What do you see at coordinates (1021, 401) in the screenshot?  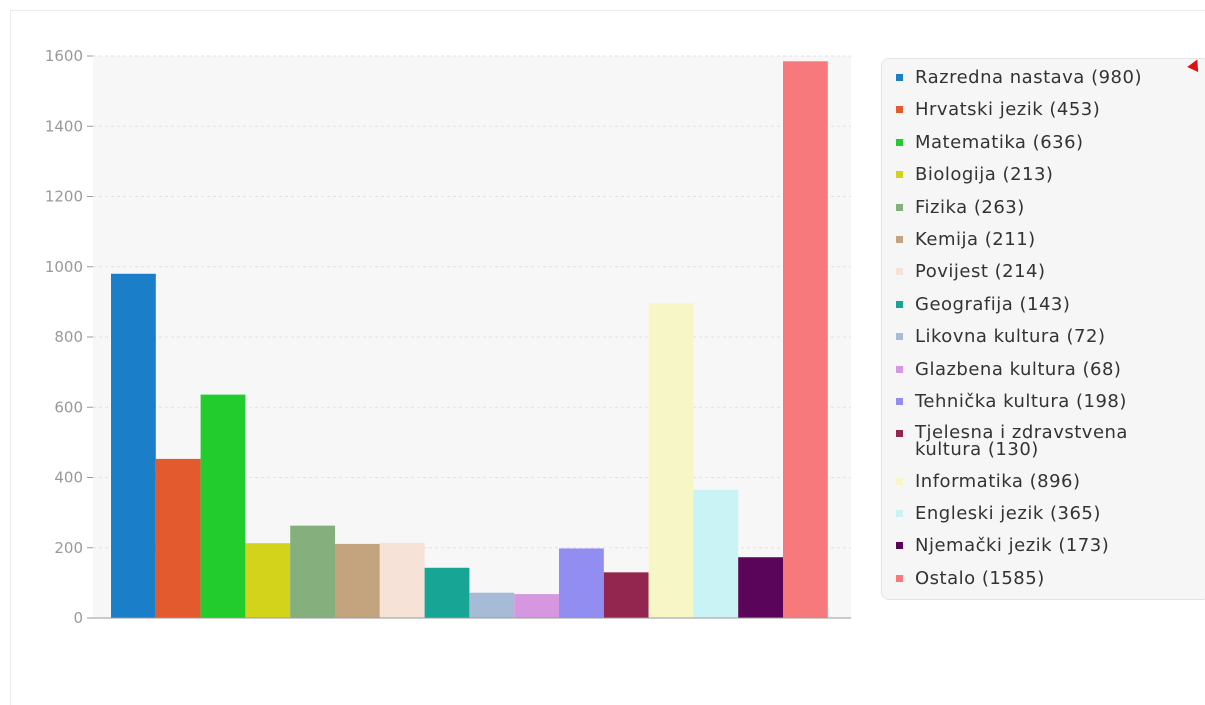 I see `legend-label: Tehnička kultura (198)` at bounding box center [1021, 401].